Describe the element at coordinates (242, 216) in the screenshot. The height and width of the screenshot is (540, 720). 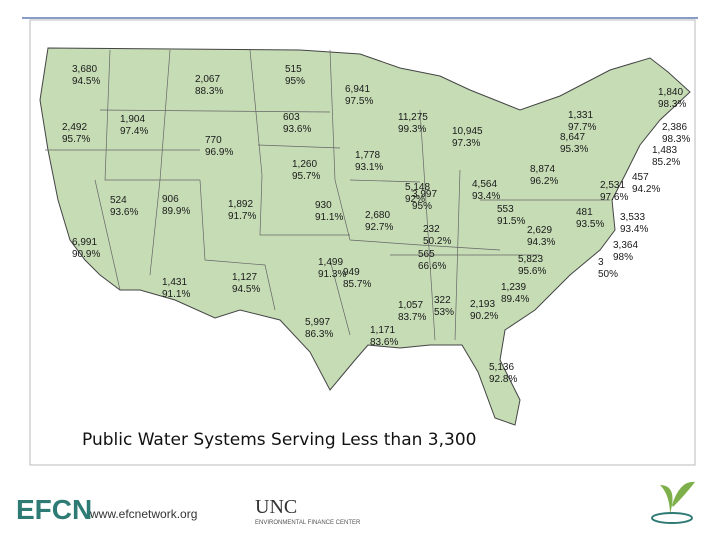
I see `state-label: 91.7%` at that location.